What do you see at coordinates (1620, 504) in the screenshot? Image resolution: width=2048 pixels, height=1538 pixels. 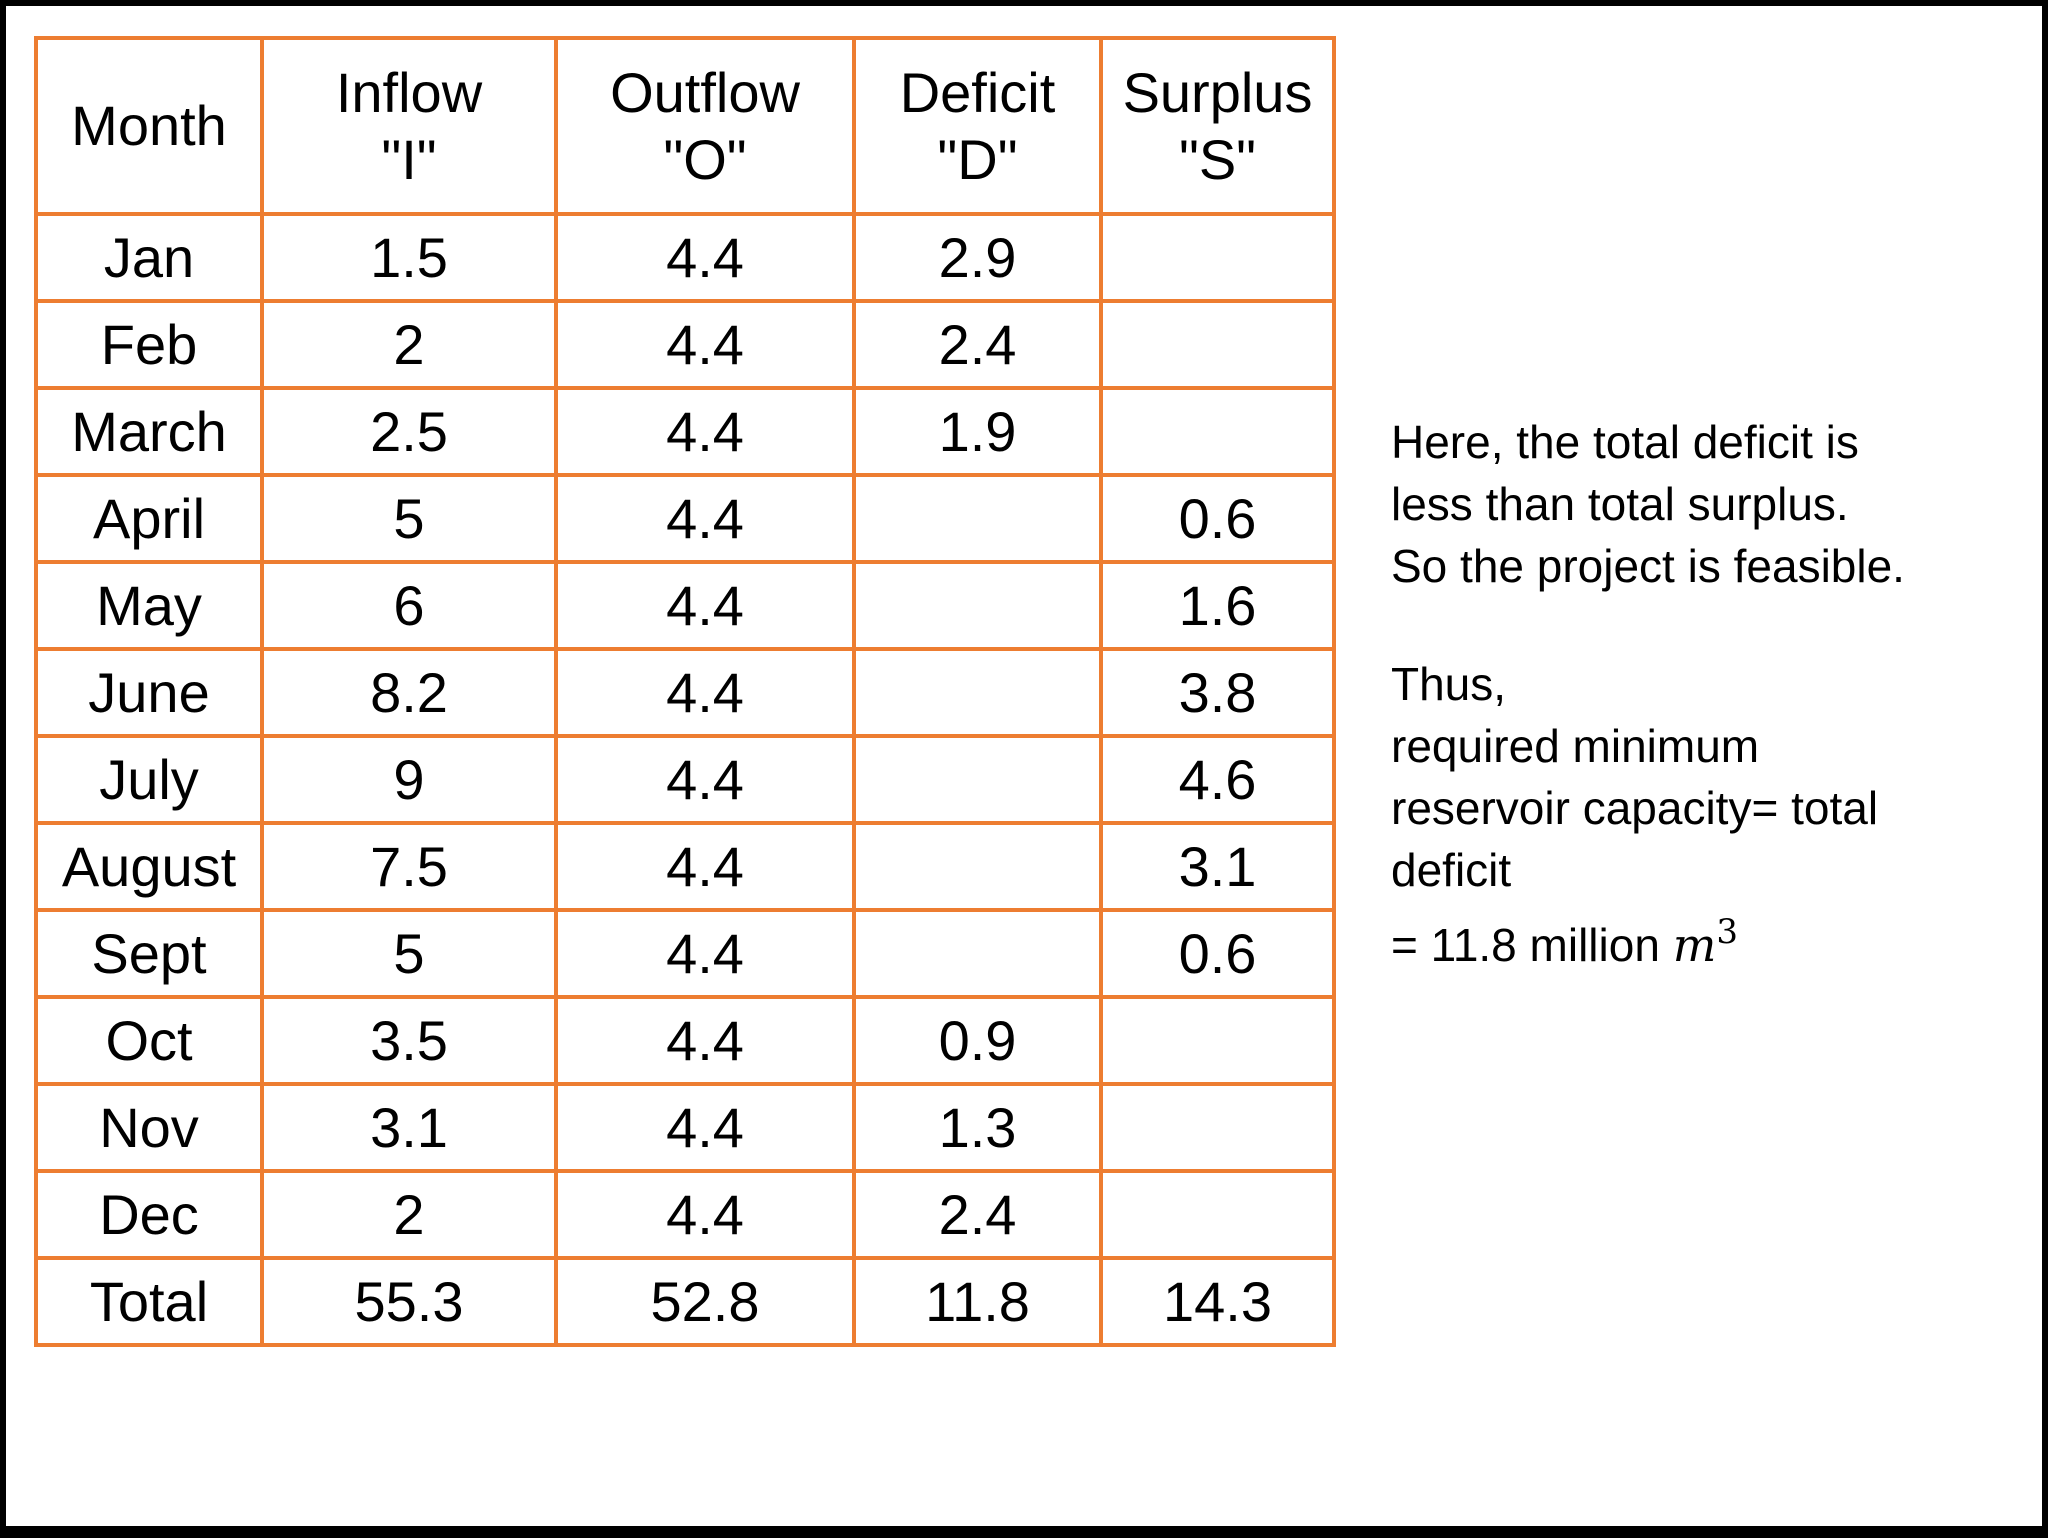 I see `note-line: less than total surplus.` at bounding box center [1620, 504].